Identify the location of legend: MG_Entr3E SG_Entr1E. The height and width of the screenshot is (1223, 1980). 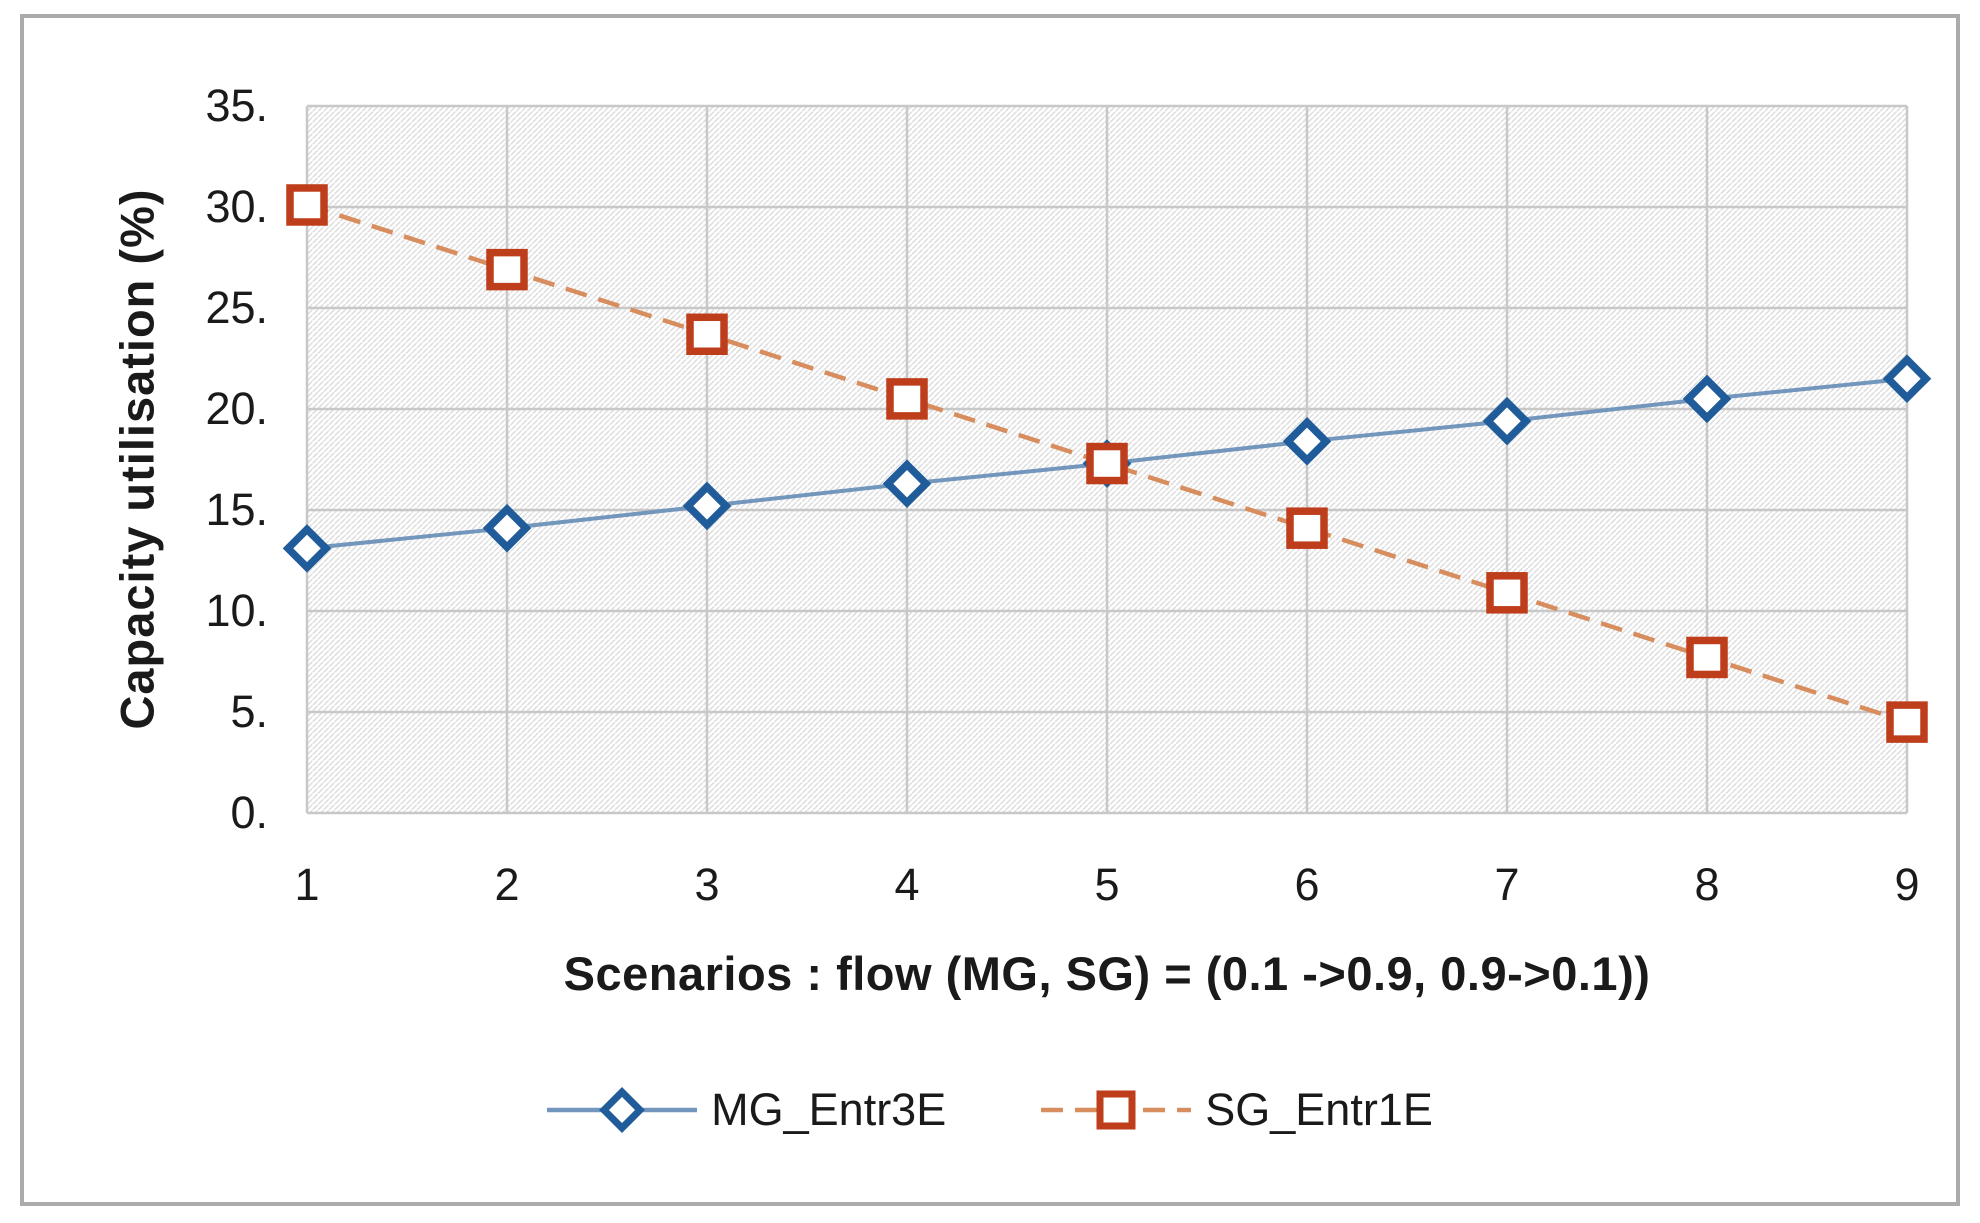
(990, 1110).